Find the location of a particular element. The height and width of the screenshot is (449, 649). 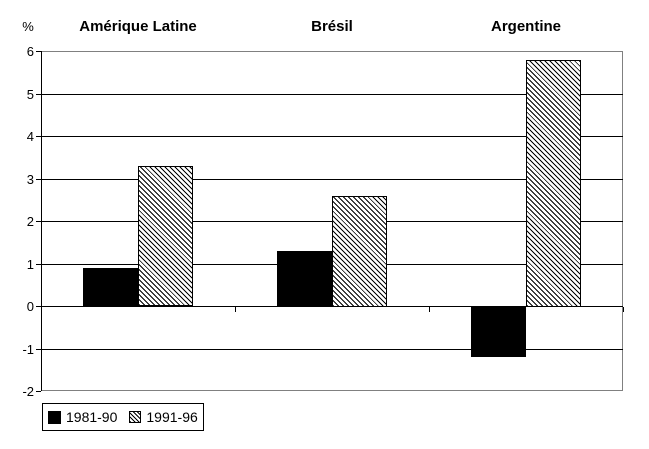

legend-entry-1981-90: 1981-90 is located at coordinates (82, 417).